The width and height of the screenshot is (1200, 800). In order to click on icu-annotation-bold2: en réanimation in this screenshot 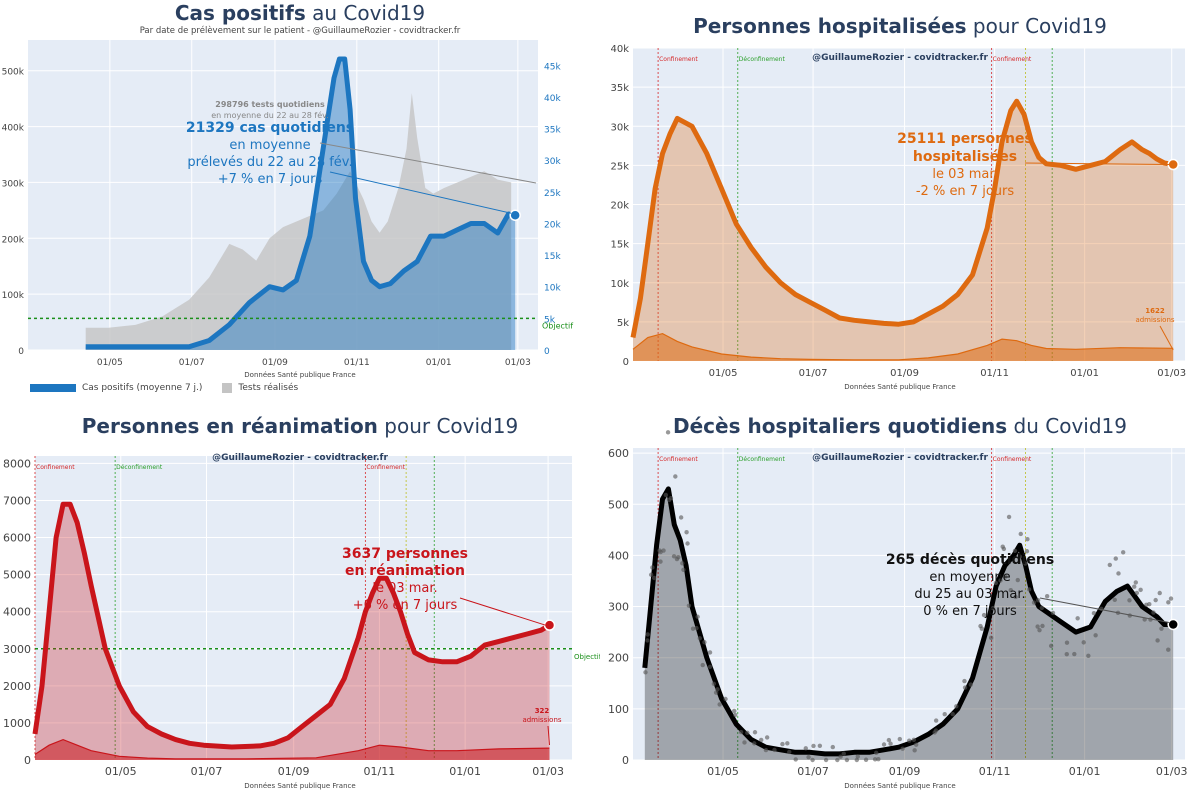, I will do `click(405, 571)`.